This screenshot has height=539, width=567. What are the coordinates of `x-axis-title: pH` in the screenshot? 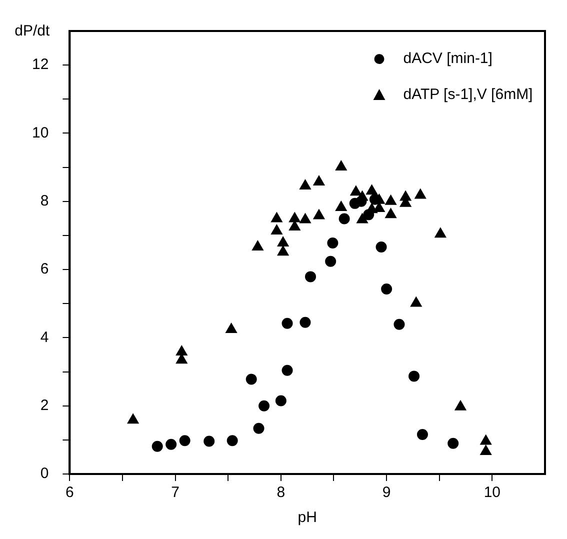 It's located at (307, 517).